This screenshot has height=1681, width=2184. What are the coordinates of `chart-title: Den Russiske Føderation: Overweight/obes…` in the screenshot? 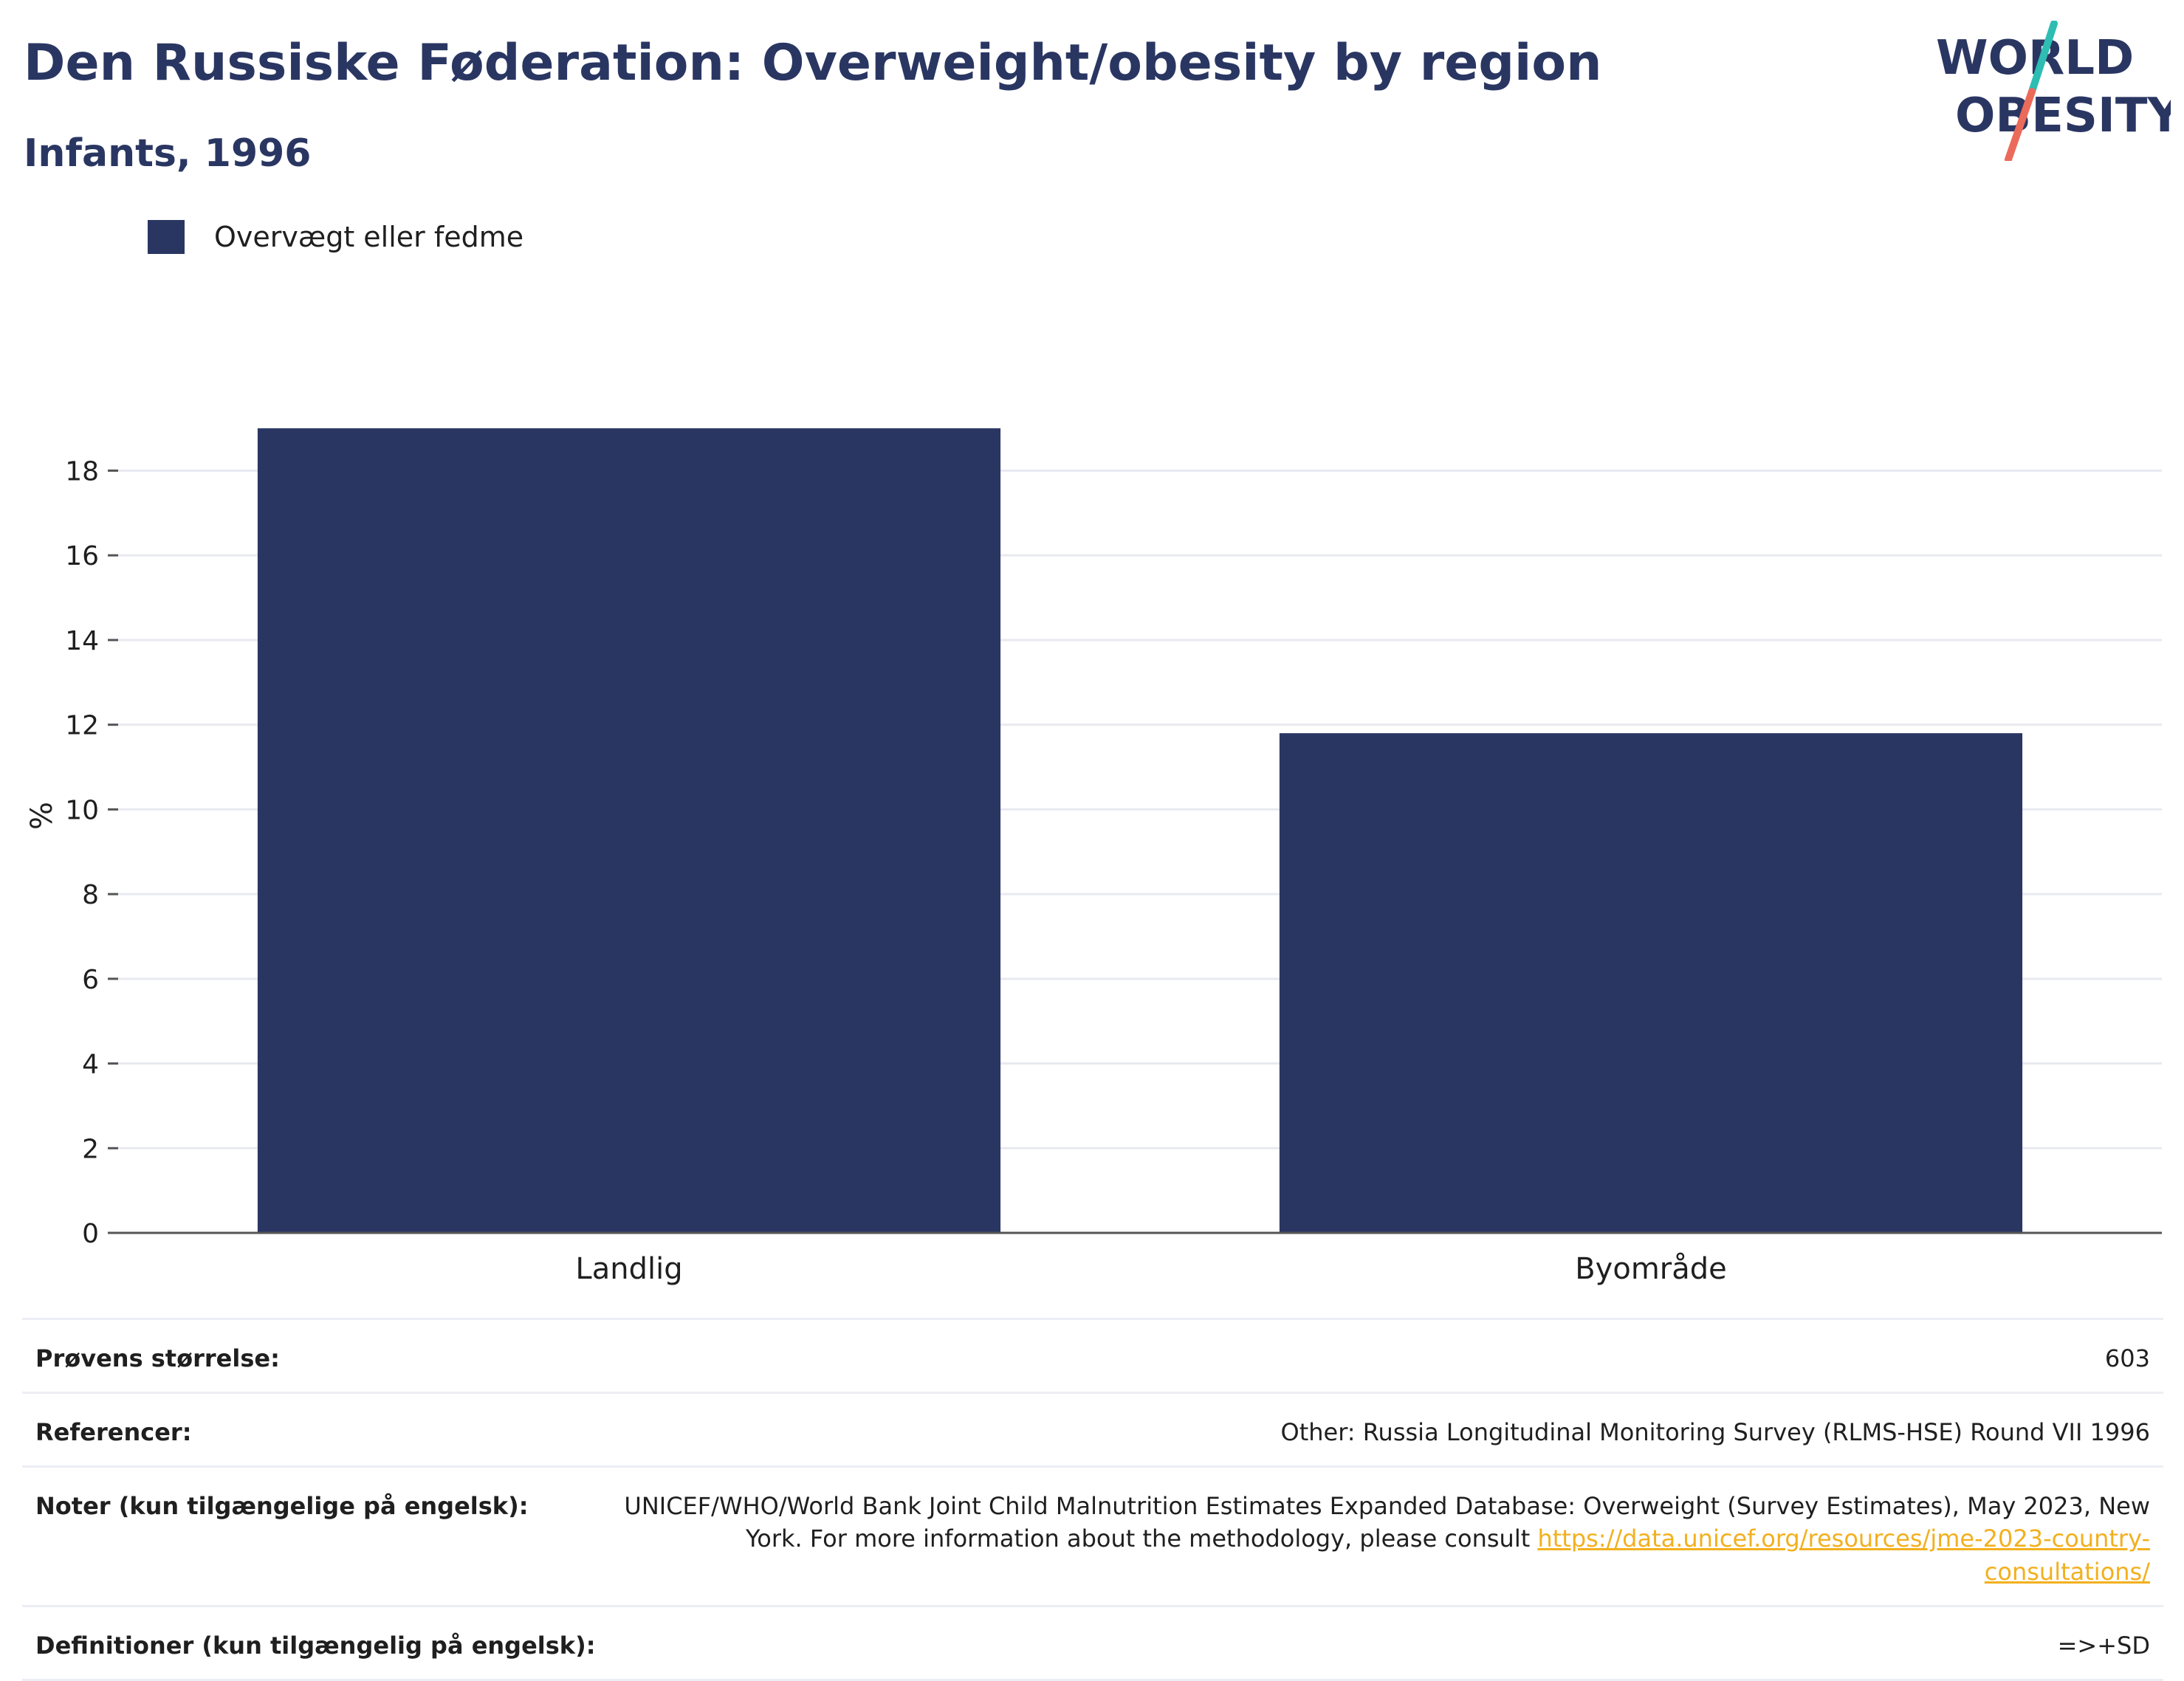 It's located at (813, 63).